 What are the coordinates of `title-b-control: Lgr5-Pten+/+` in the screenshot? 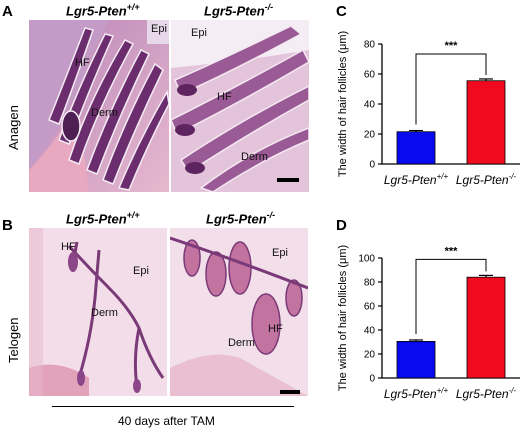 It's located at (103, 218).